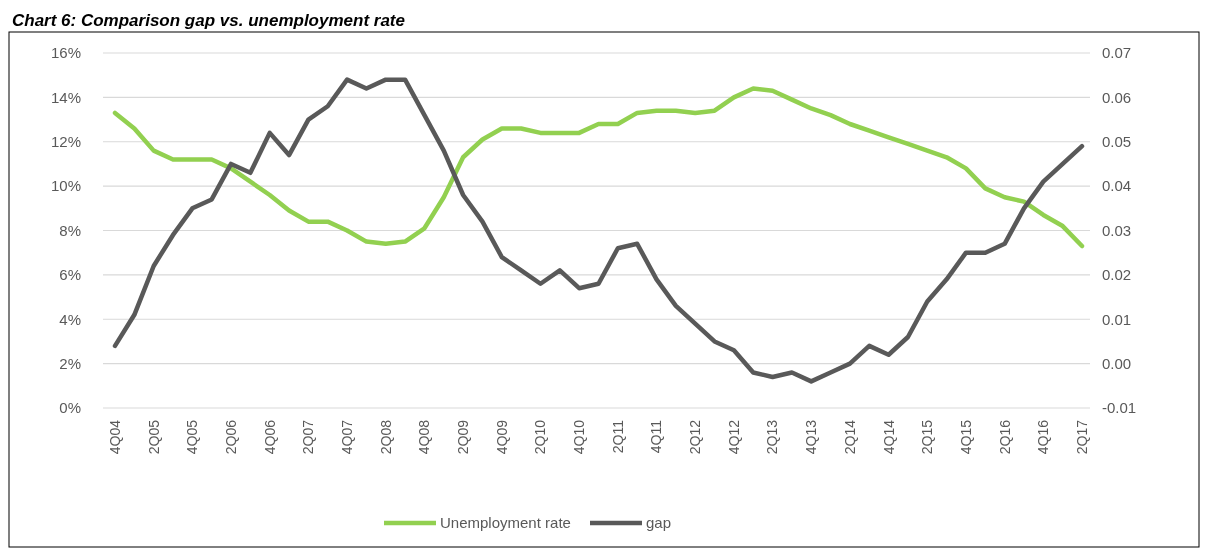  What do you see at coordinates (70, 230) in the screenshot?
I see `y-tick-label: 8%` at bounding box center [70, 230].